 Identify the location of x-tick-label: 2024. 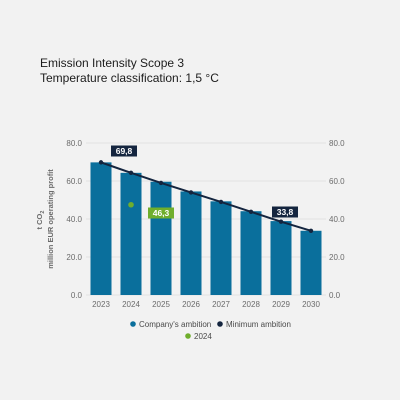
(131, 304).